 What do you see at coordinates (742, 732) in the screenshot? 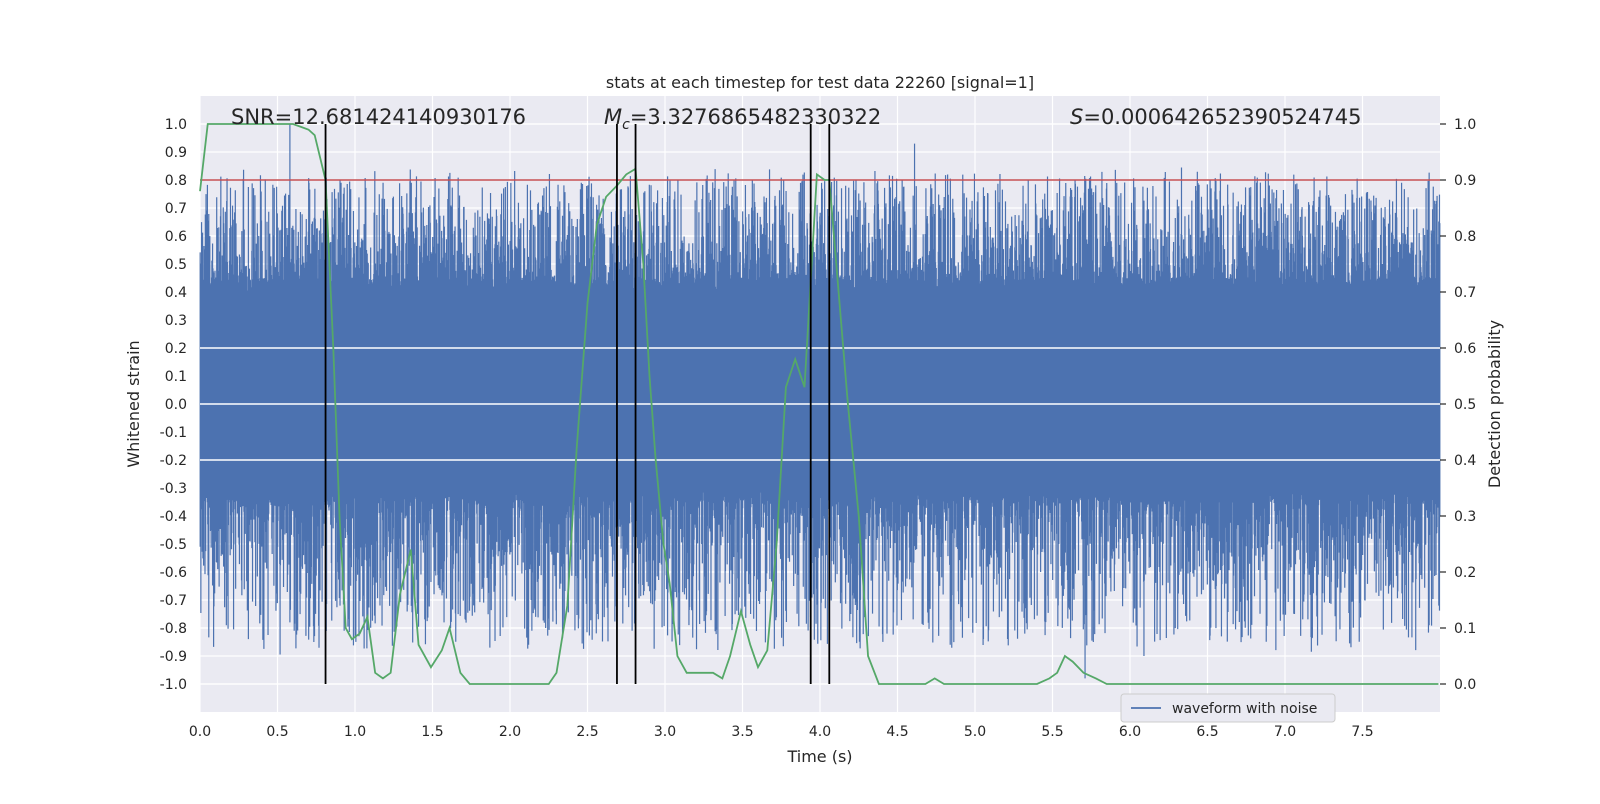
I see `x-tick-label: 3.5` at bounding box center [742, 732].